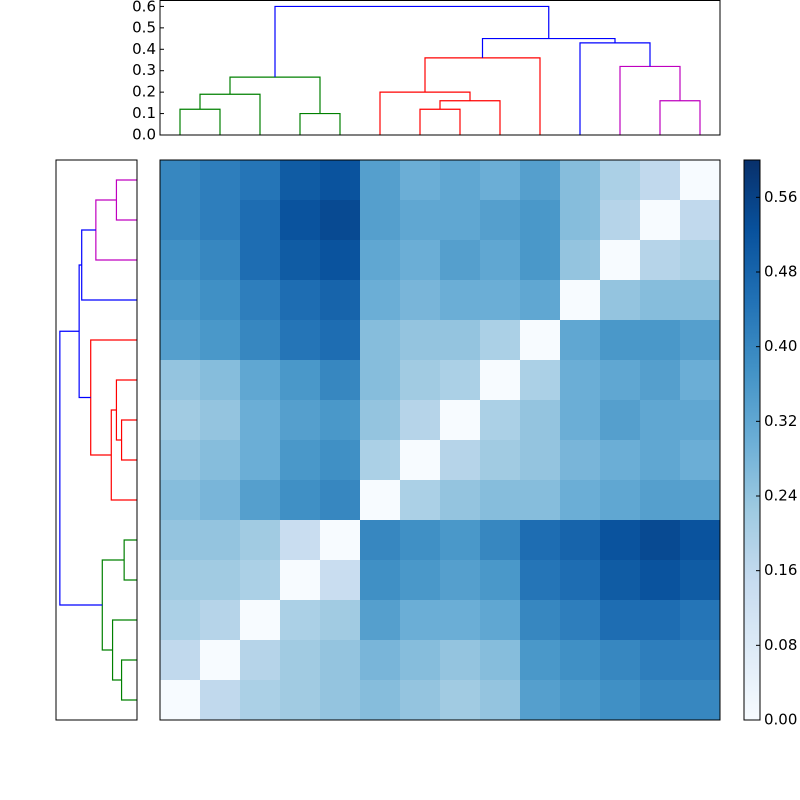 The width and height of the screenshot is (800, 800). I want to click on dendrogram-frame, so click(96, 440).